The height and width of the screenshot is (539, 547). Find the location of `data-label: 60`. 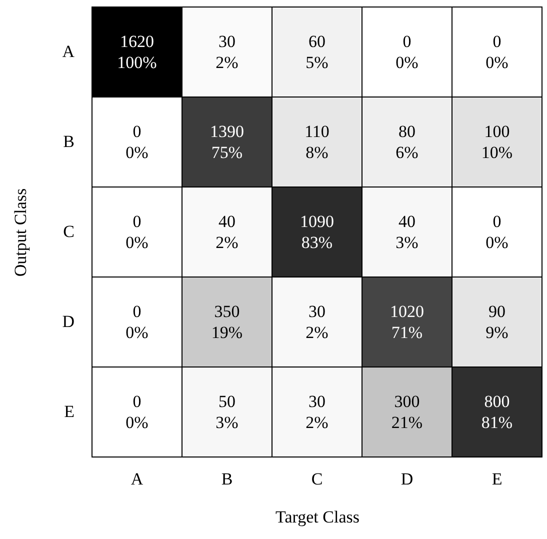

data-label: 60 is located at coordinates (317, 41).